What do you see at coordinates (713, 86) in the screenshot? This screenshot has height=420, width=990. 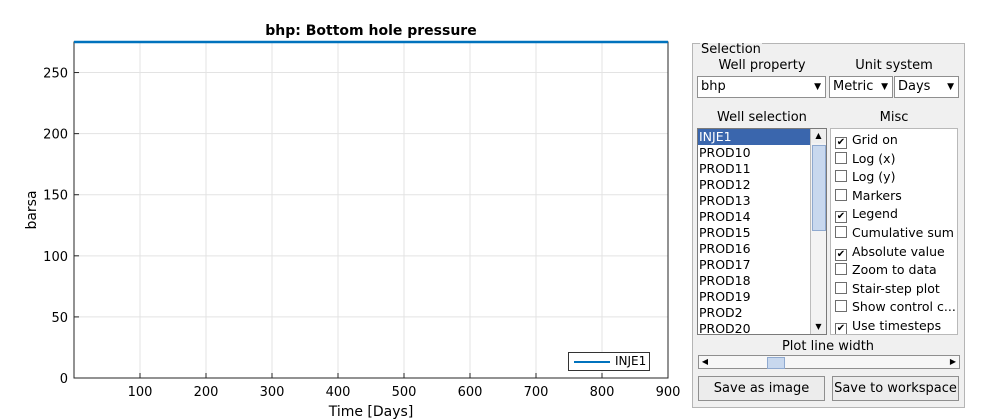 I see `well-property-value: bhp` at bounding box center [713, 86].